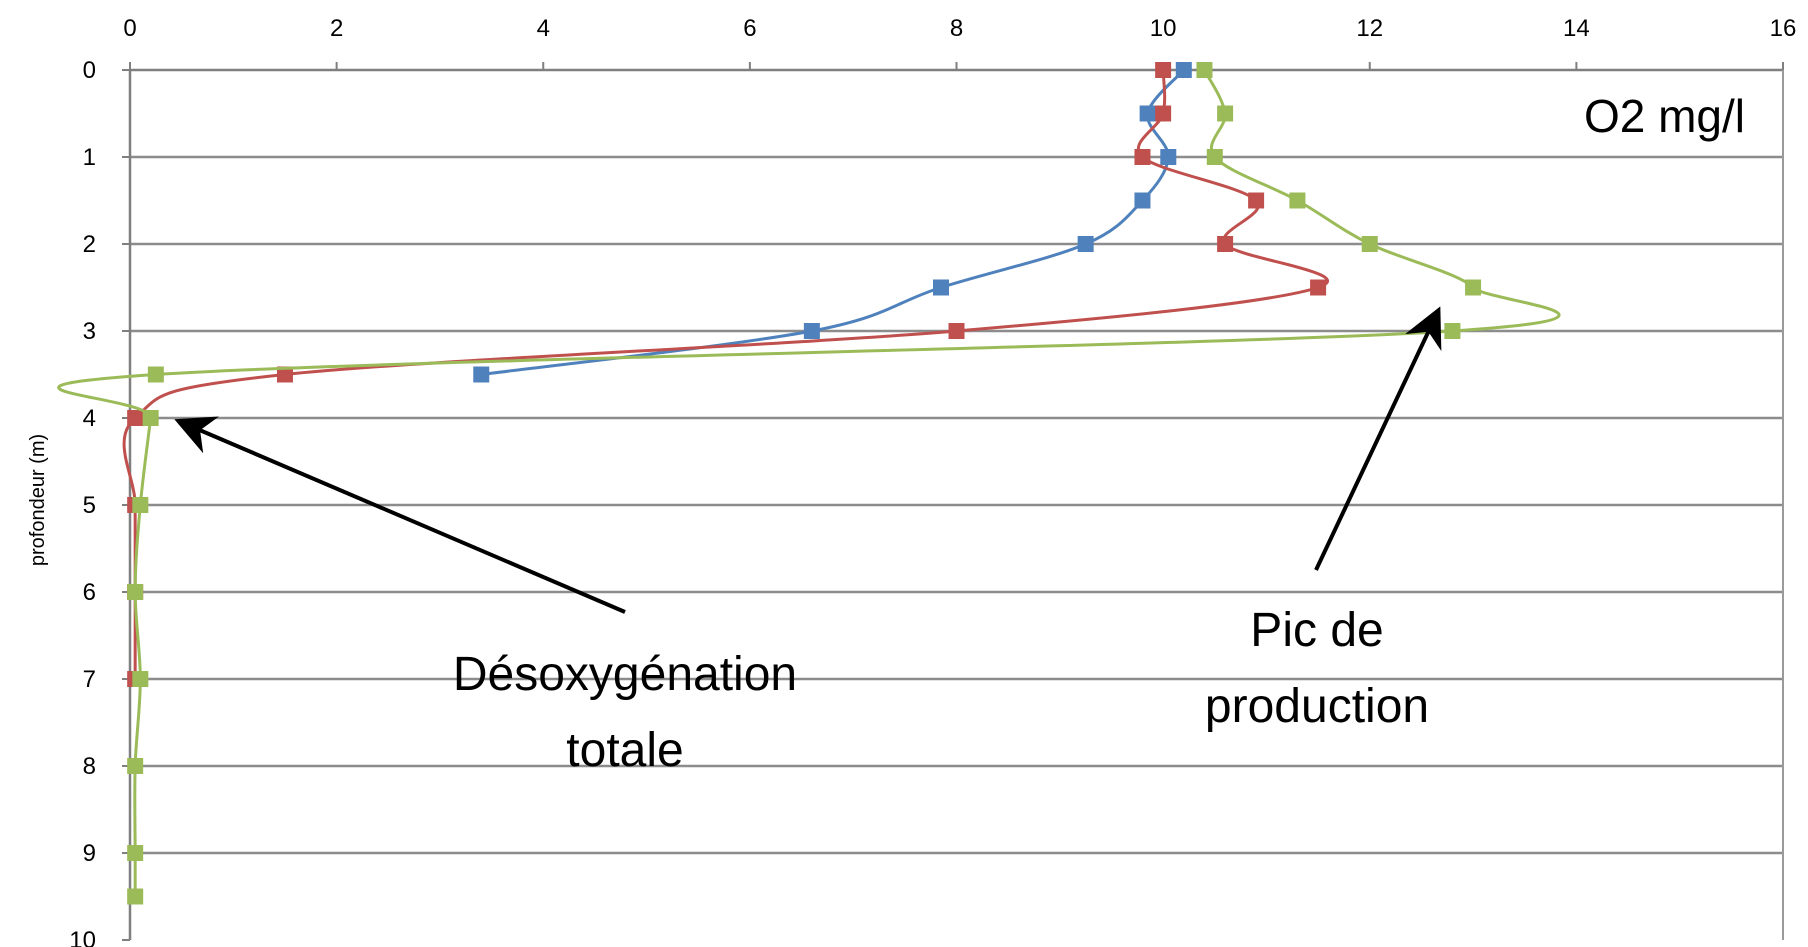 This screenshot has height=947, width=1808. What do you see at coordinates (1163, 28) in the screenshot?
I see `x-tick-label-10: 10` at bounding box center [1163, 28].